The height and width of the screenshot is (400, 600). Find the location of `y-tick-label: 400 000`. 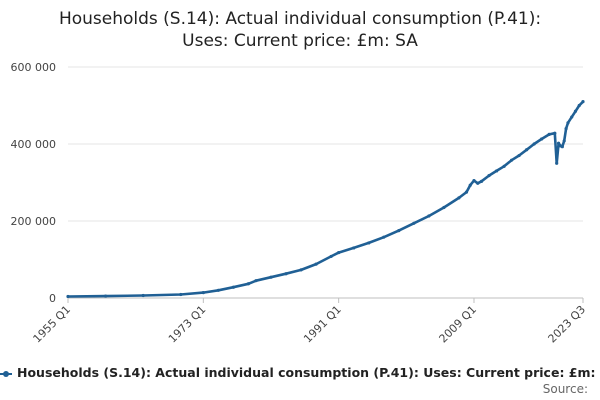

y-tick-label: 400 000 is located at coordinates (34, 144).